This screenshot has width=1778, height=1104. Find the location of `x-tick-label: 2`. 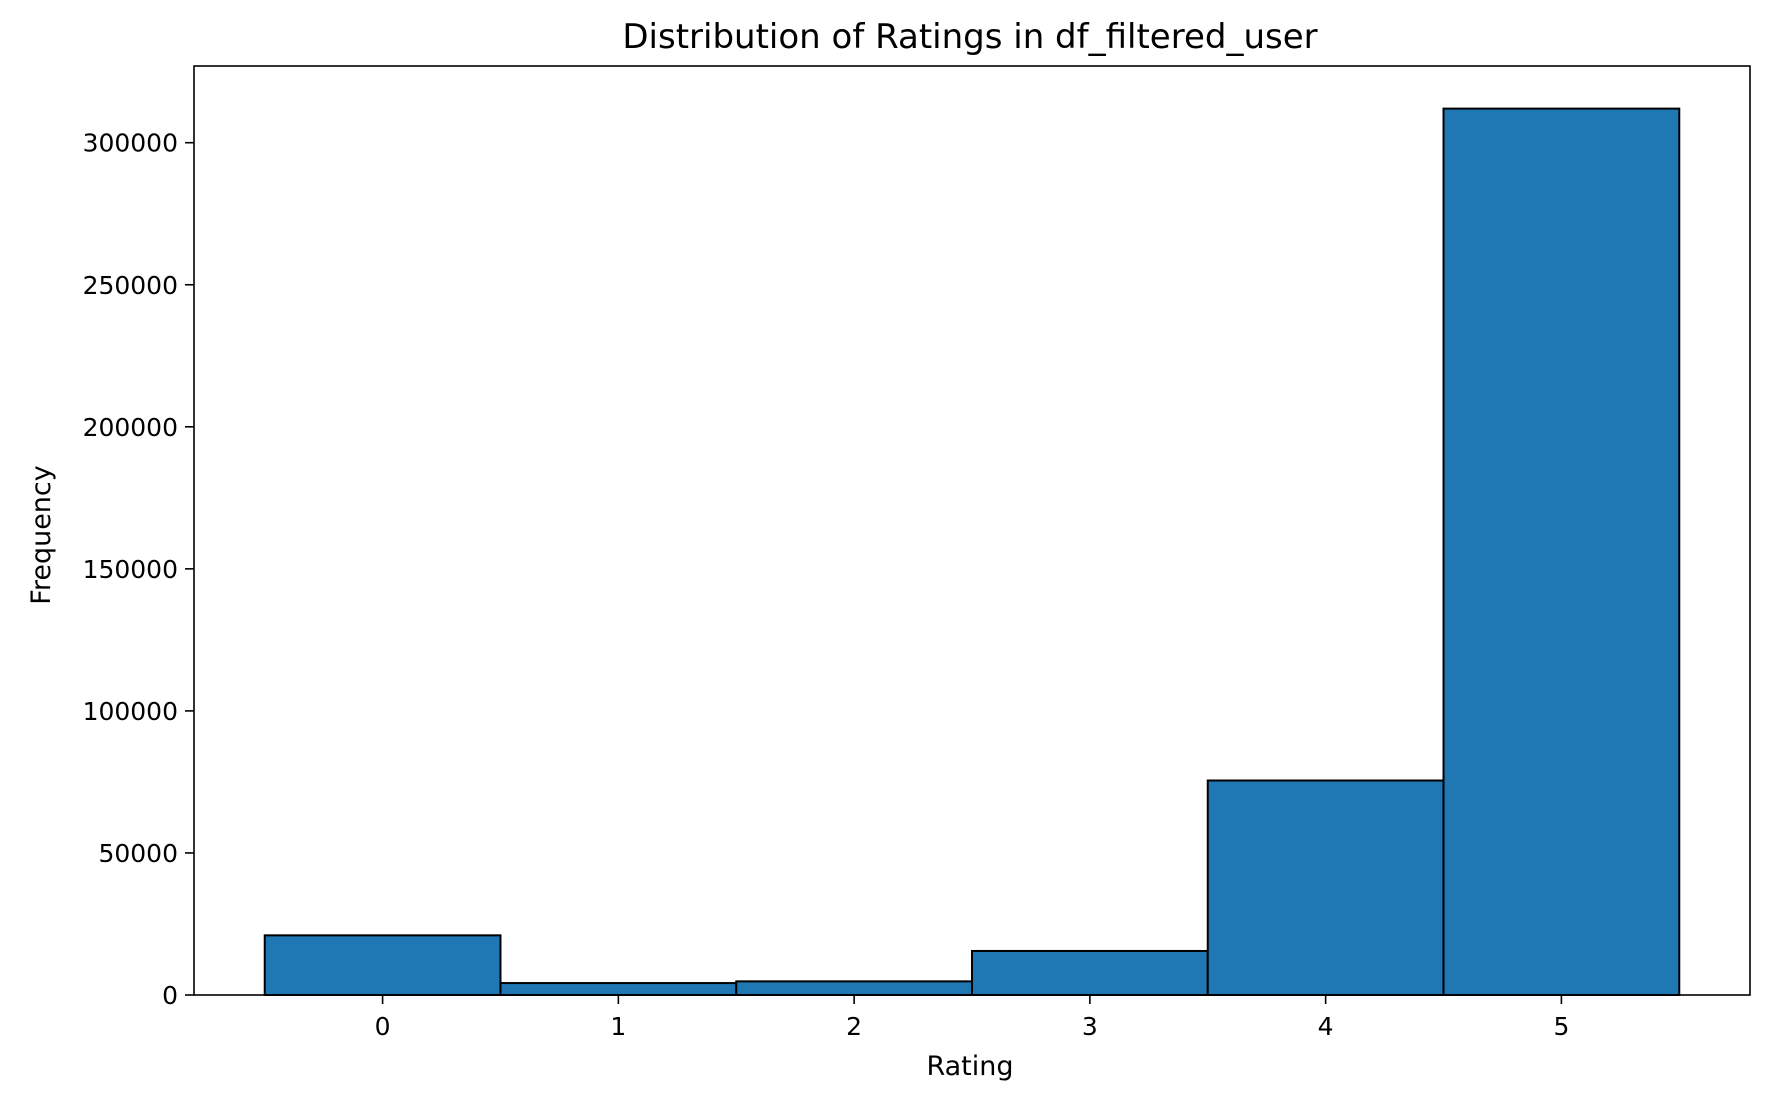

x-tick-label: 2 is located at coordinates (854, 1026).